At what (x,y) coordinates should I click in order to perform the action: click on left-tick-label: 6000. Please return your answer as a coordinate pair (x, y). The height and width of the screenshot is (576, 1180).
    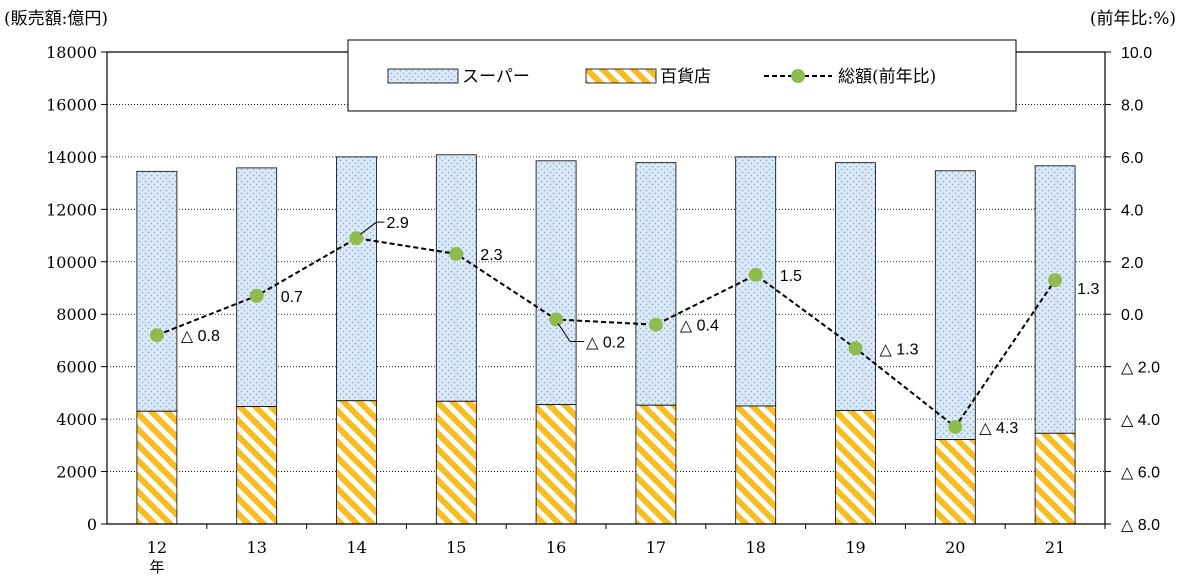
    Looking at the image, I should click on (76, 367).